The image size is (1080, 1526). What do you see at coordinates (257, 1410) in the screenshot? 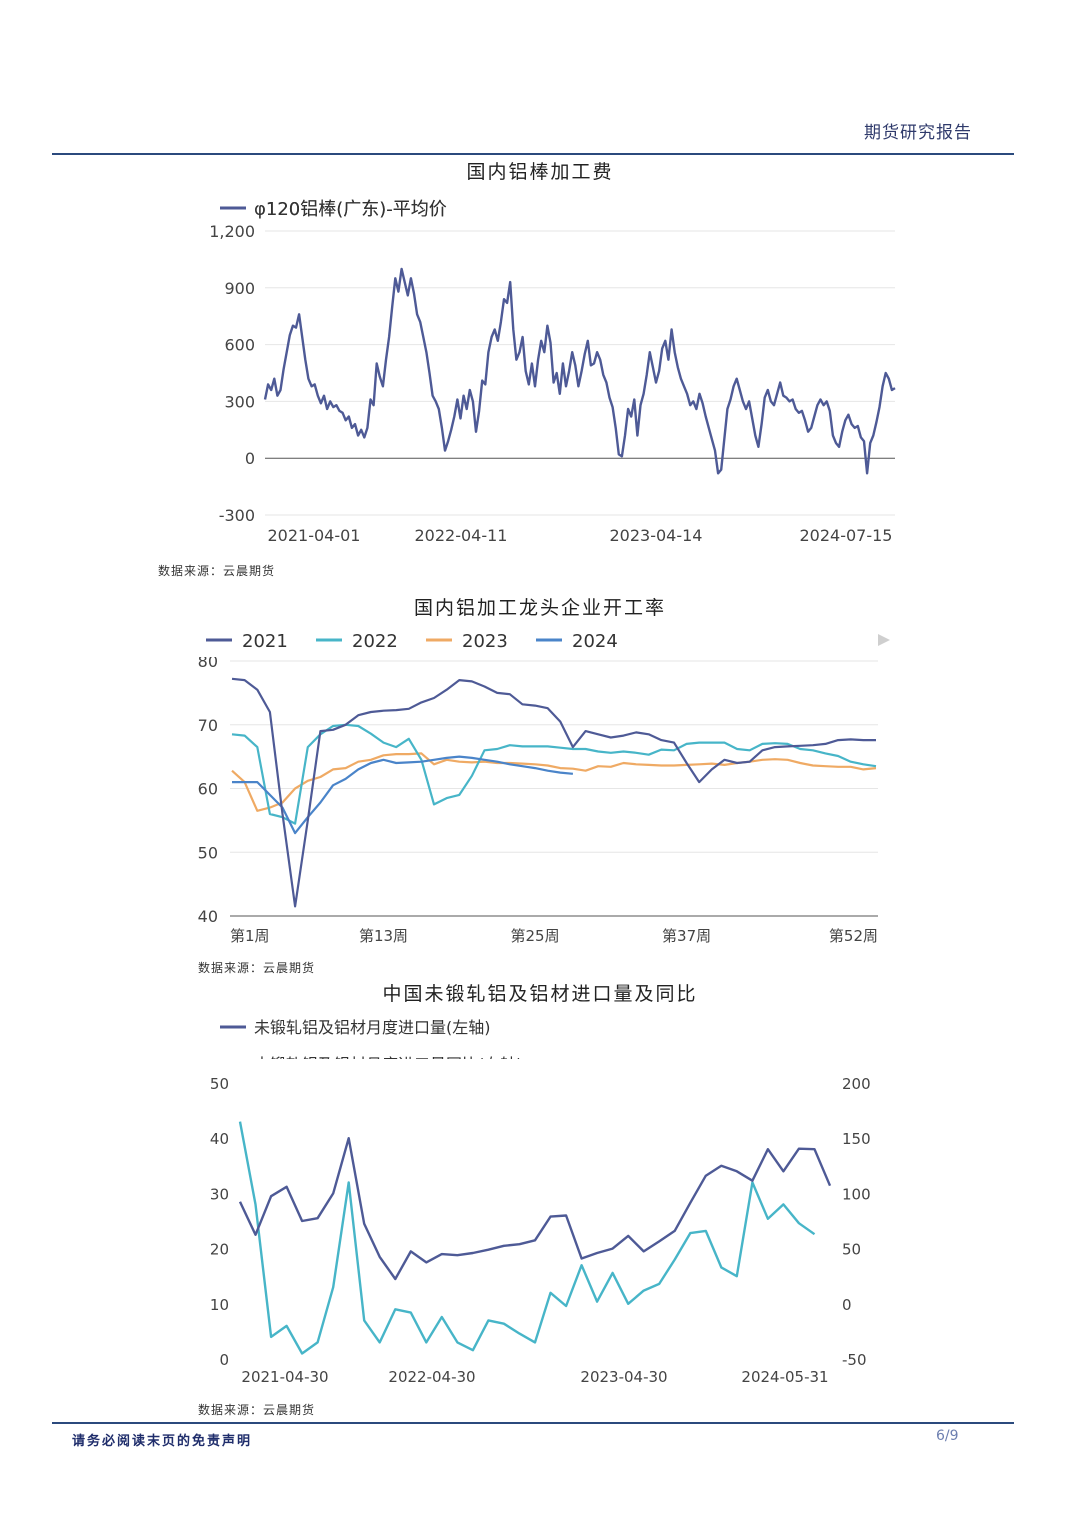
I see `chart3-source: 数据来源：云晨期货` at bounding box center [257, 1410].